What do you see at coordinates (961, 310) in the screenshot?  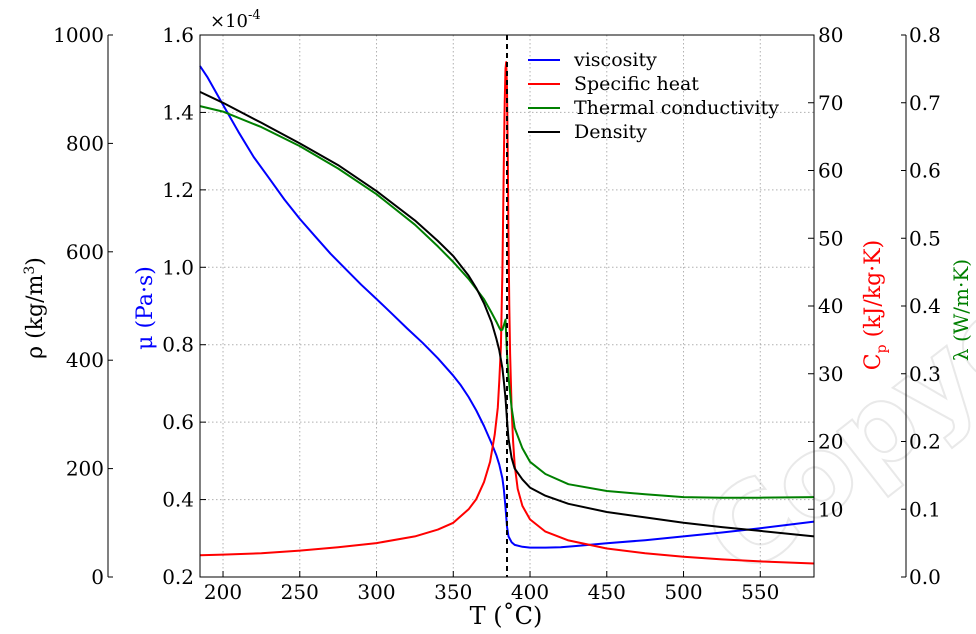 I see `lambda-axis-label: λ (W/m·K)` at bounding box center [961, 310].